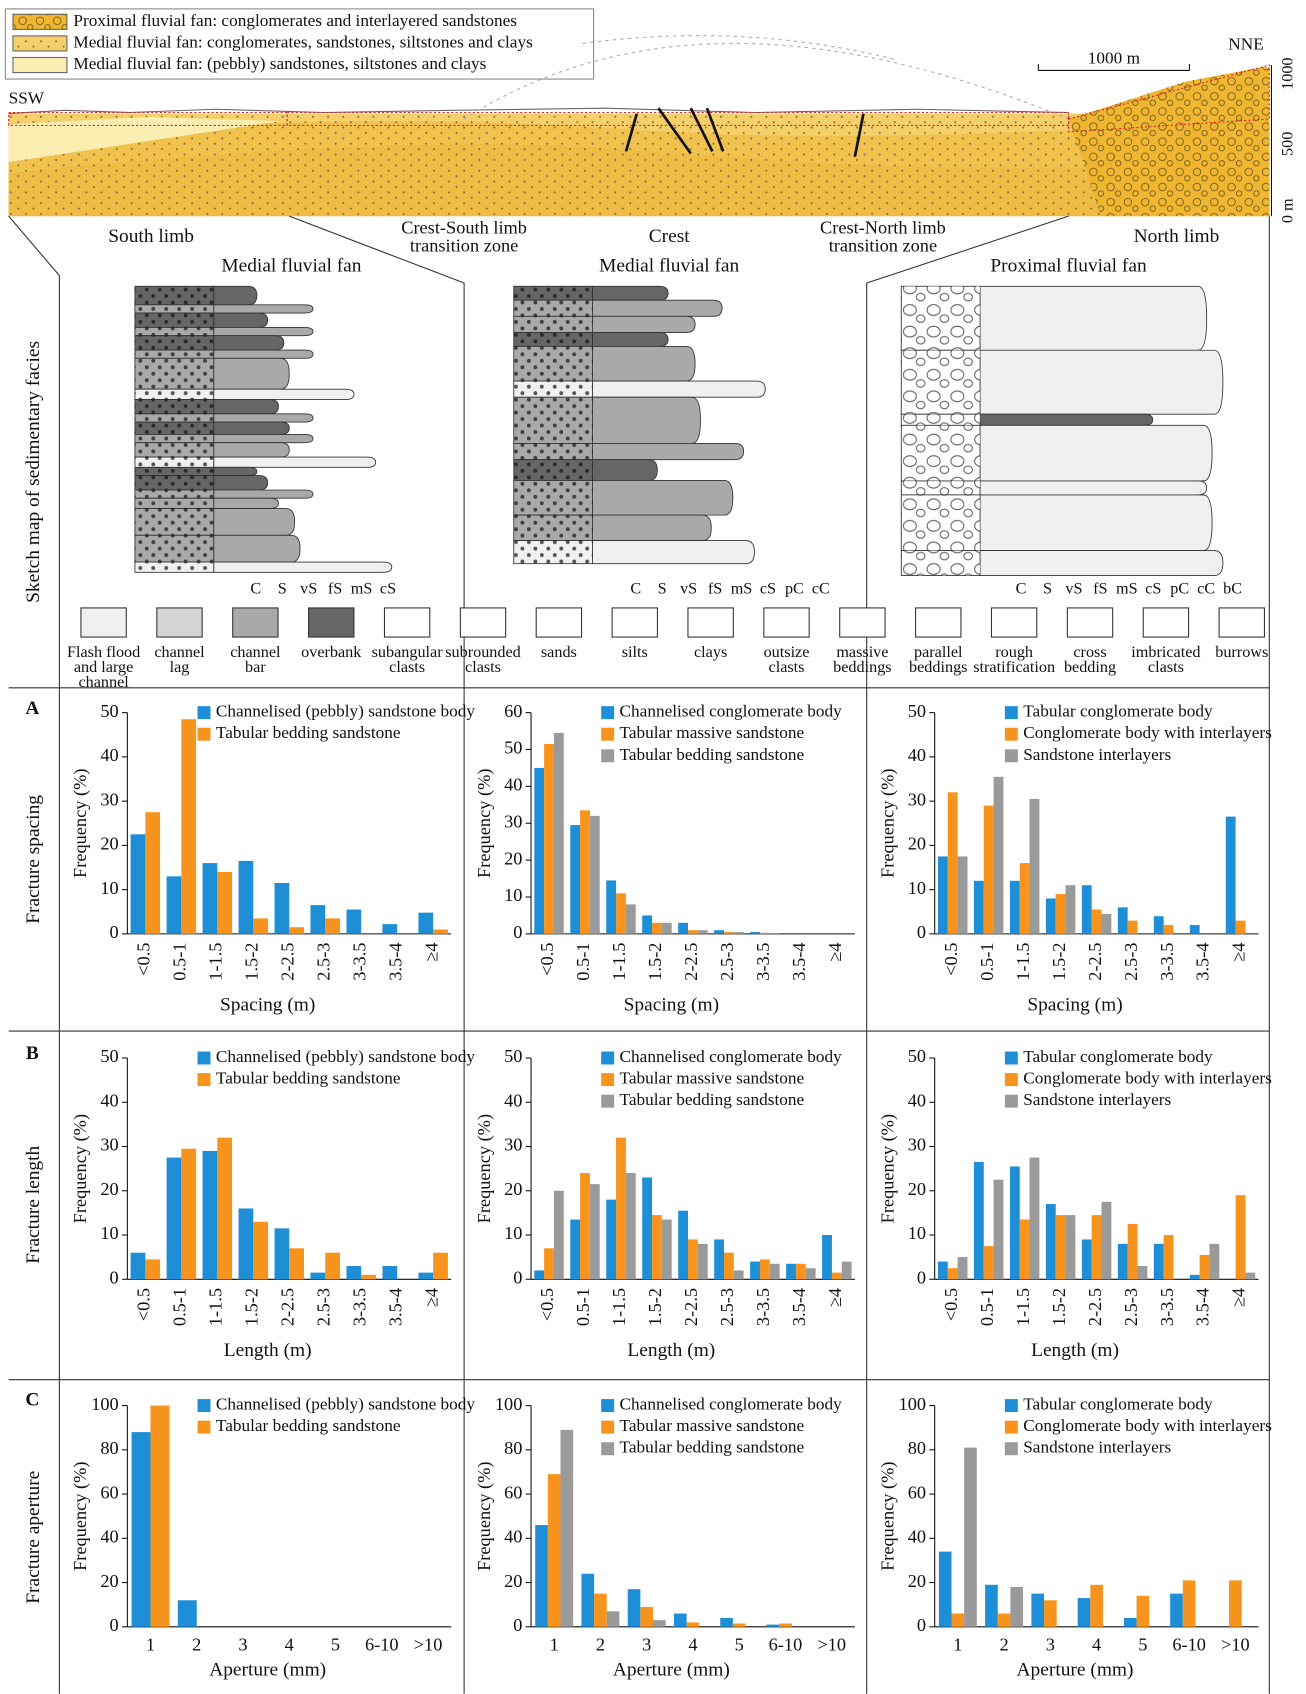 The image size is (1306, 1694). Describe the element at coordinates (80, 1168) in the screenshot. I see `y-axis-label: Frequency (%)` at that location.